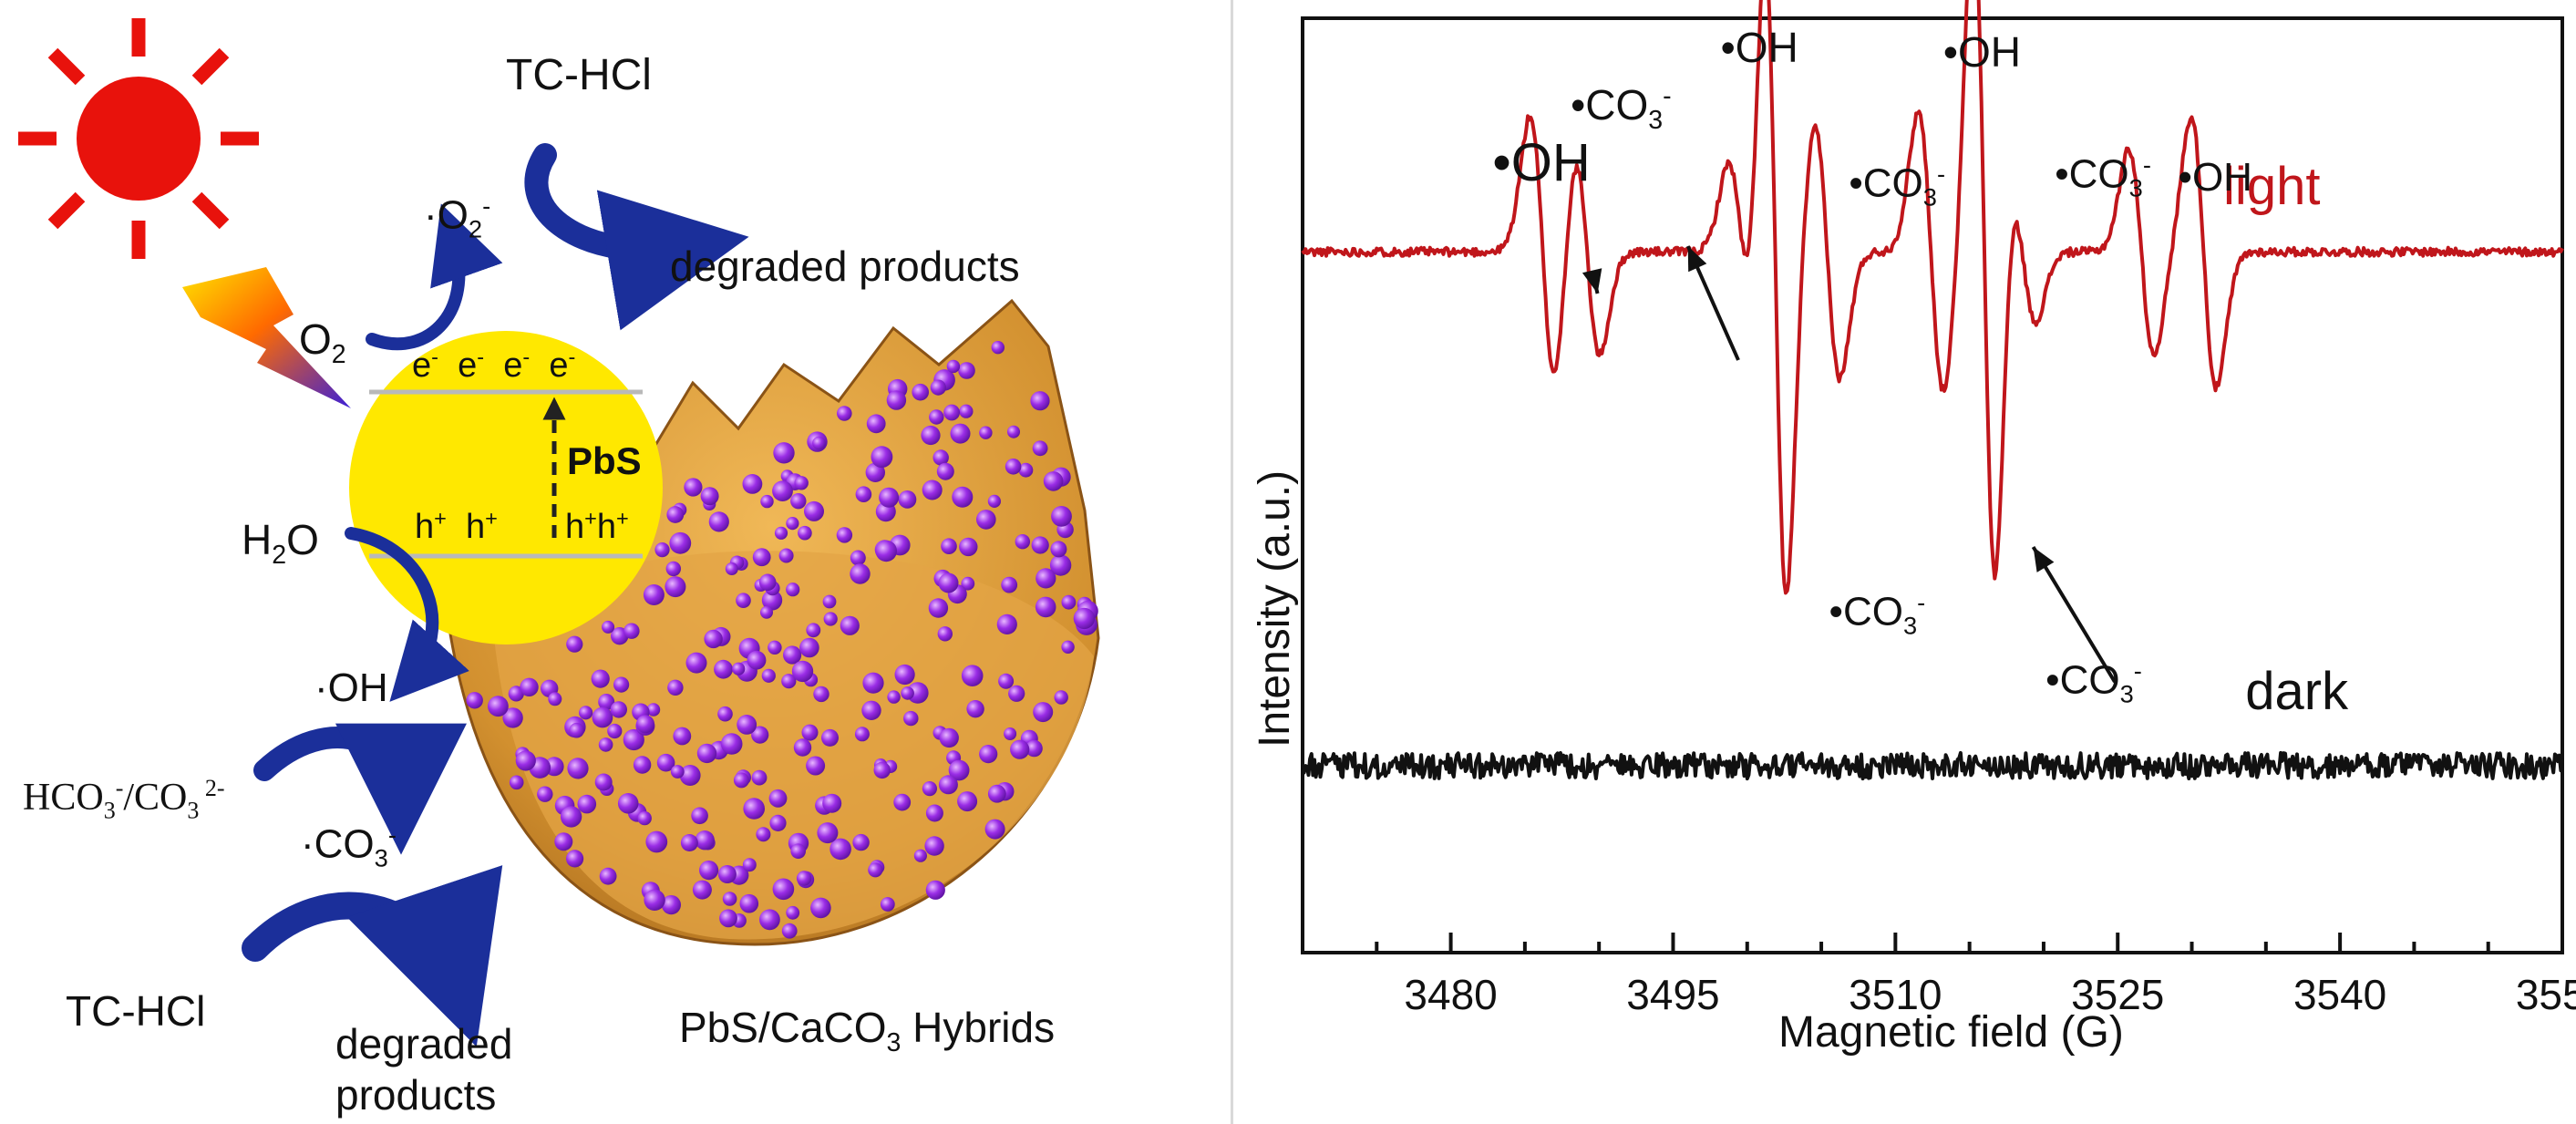 Image resolution: width=2576 pixels, height=1124 pixels. I want to click on y-axis-label: Intensity (a.u.), so click(1275, 608).